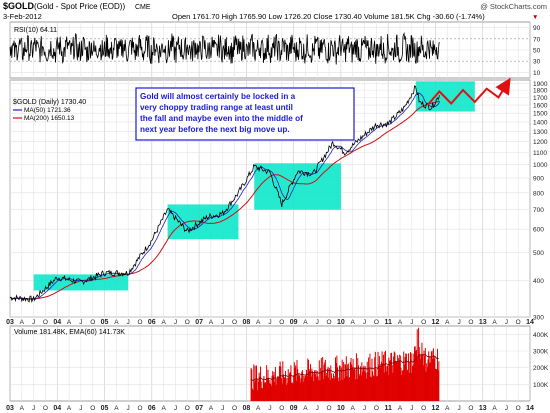 This screenshot has height=413, width=550. Describe the element at coordinates (57, 408) in the screenshot. I see `x-tick-label: 04` at that location.